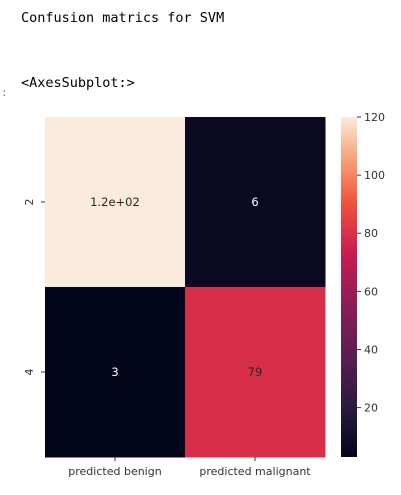 The width and height of the screenshot is (401, 495). Describe the element at coordinates (371, 291) in the screenshot. I see `colorbar-tick-label-2: 60` at that location.